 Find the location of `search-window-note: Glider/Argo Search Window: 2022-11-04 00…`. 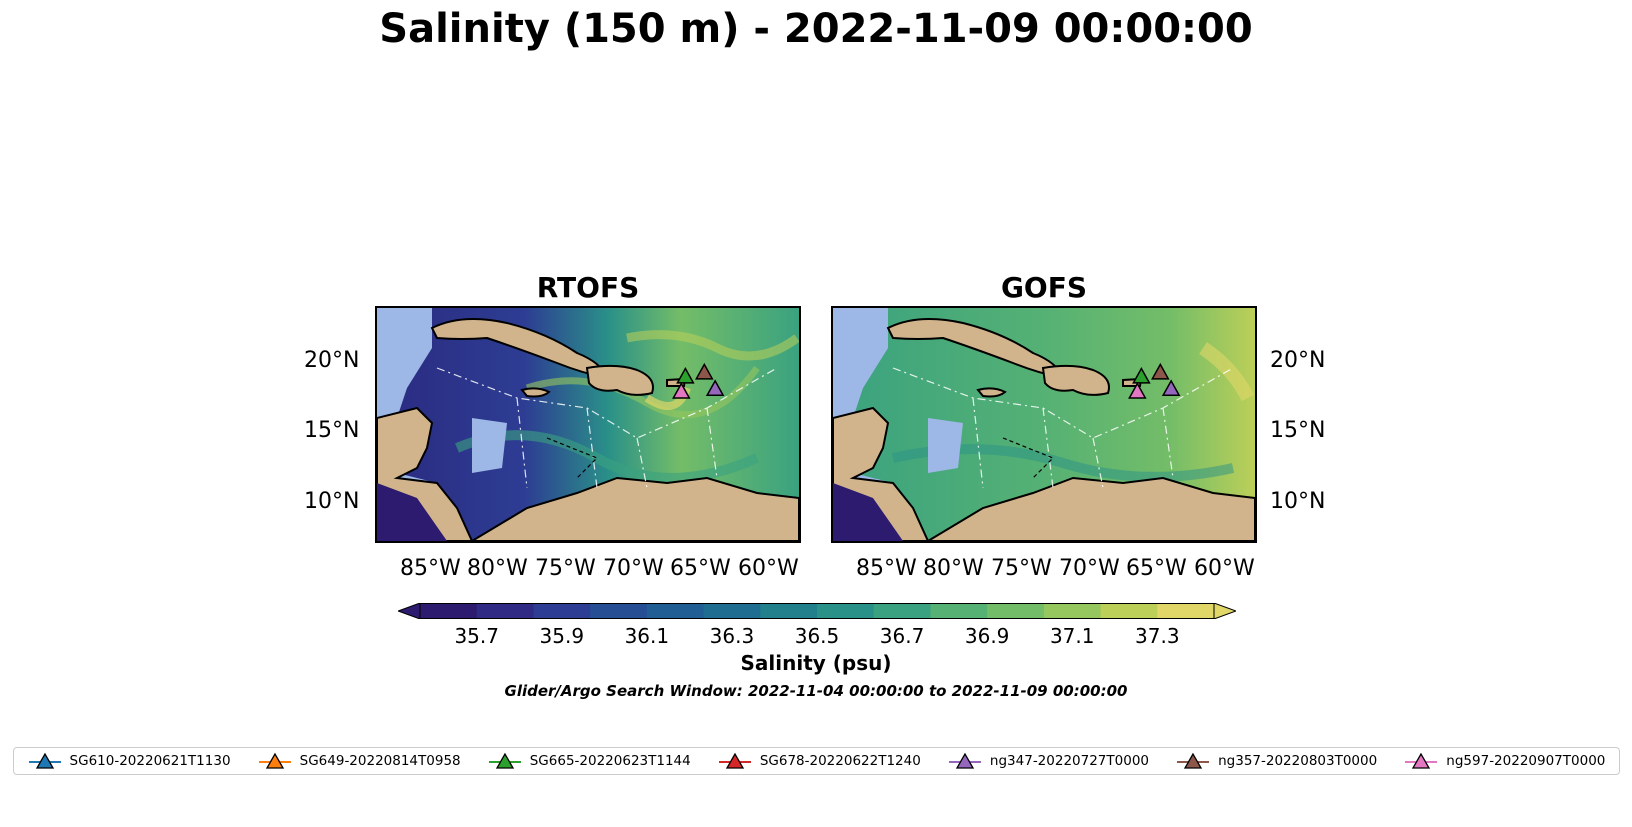

search-window-note: Glider/Argo Search Window: 2022-11-04 00… is located at coordinates (816, 691).